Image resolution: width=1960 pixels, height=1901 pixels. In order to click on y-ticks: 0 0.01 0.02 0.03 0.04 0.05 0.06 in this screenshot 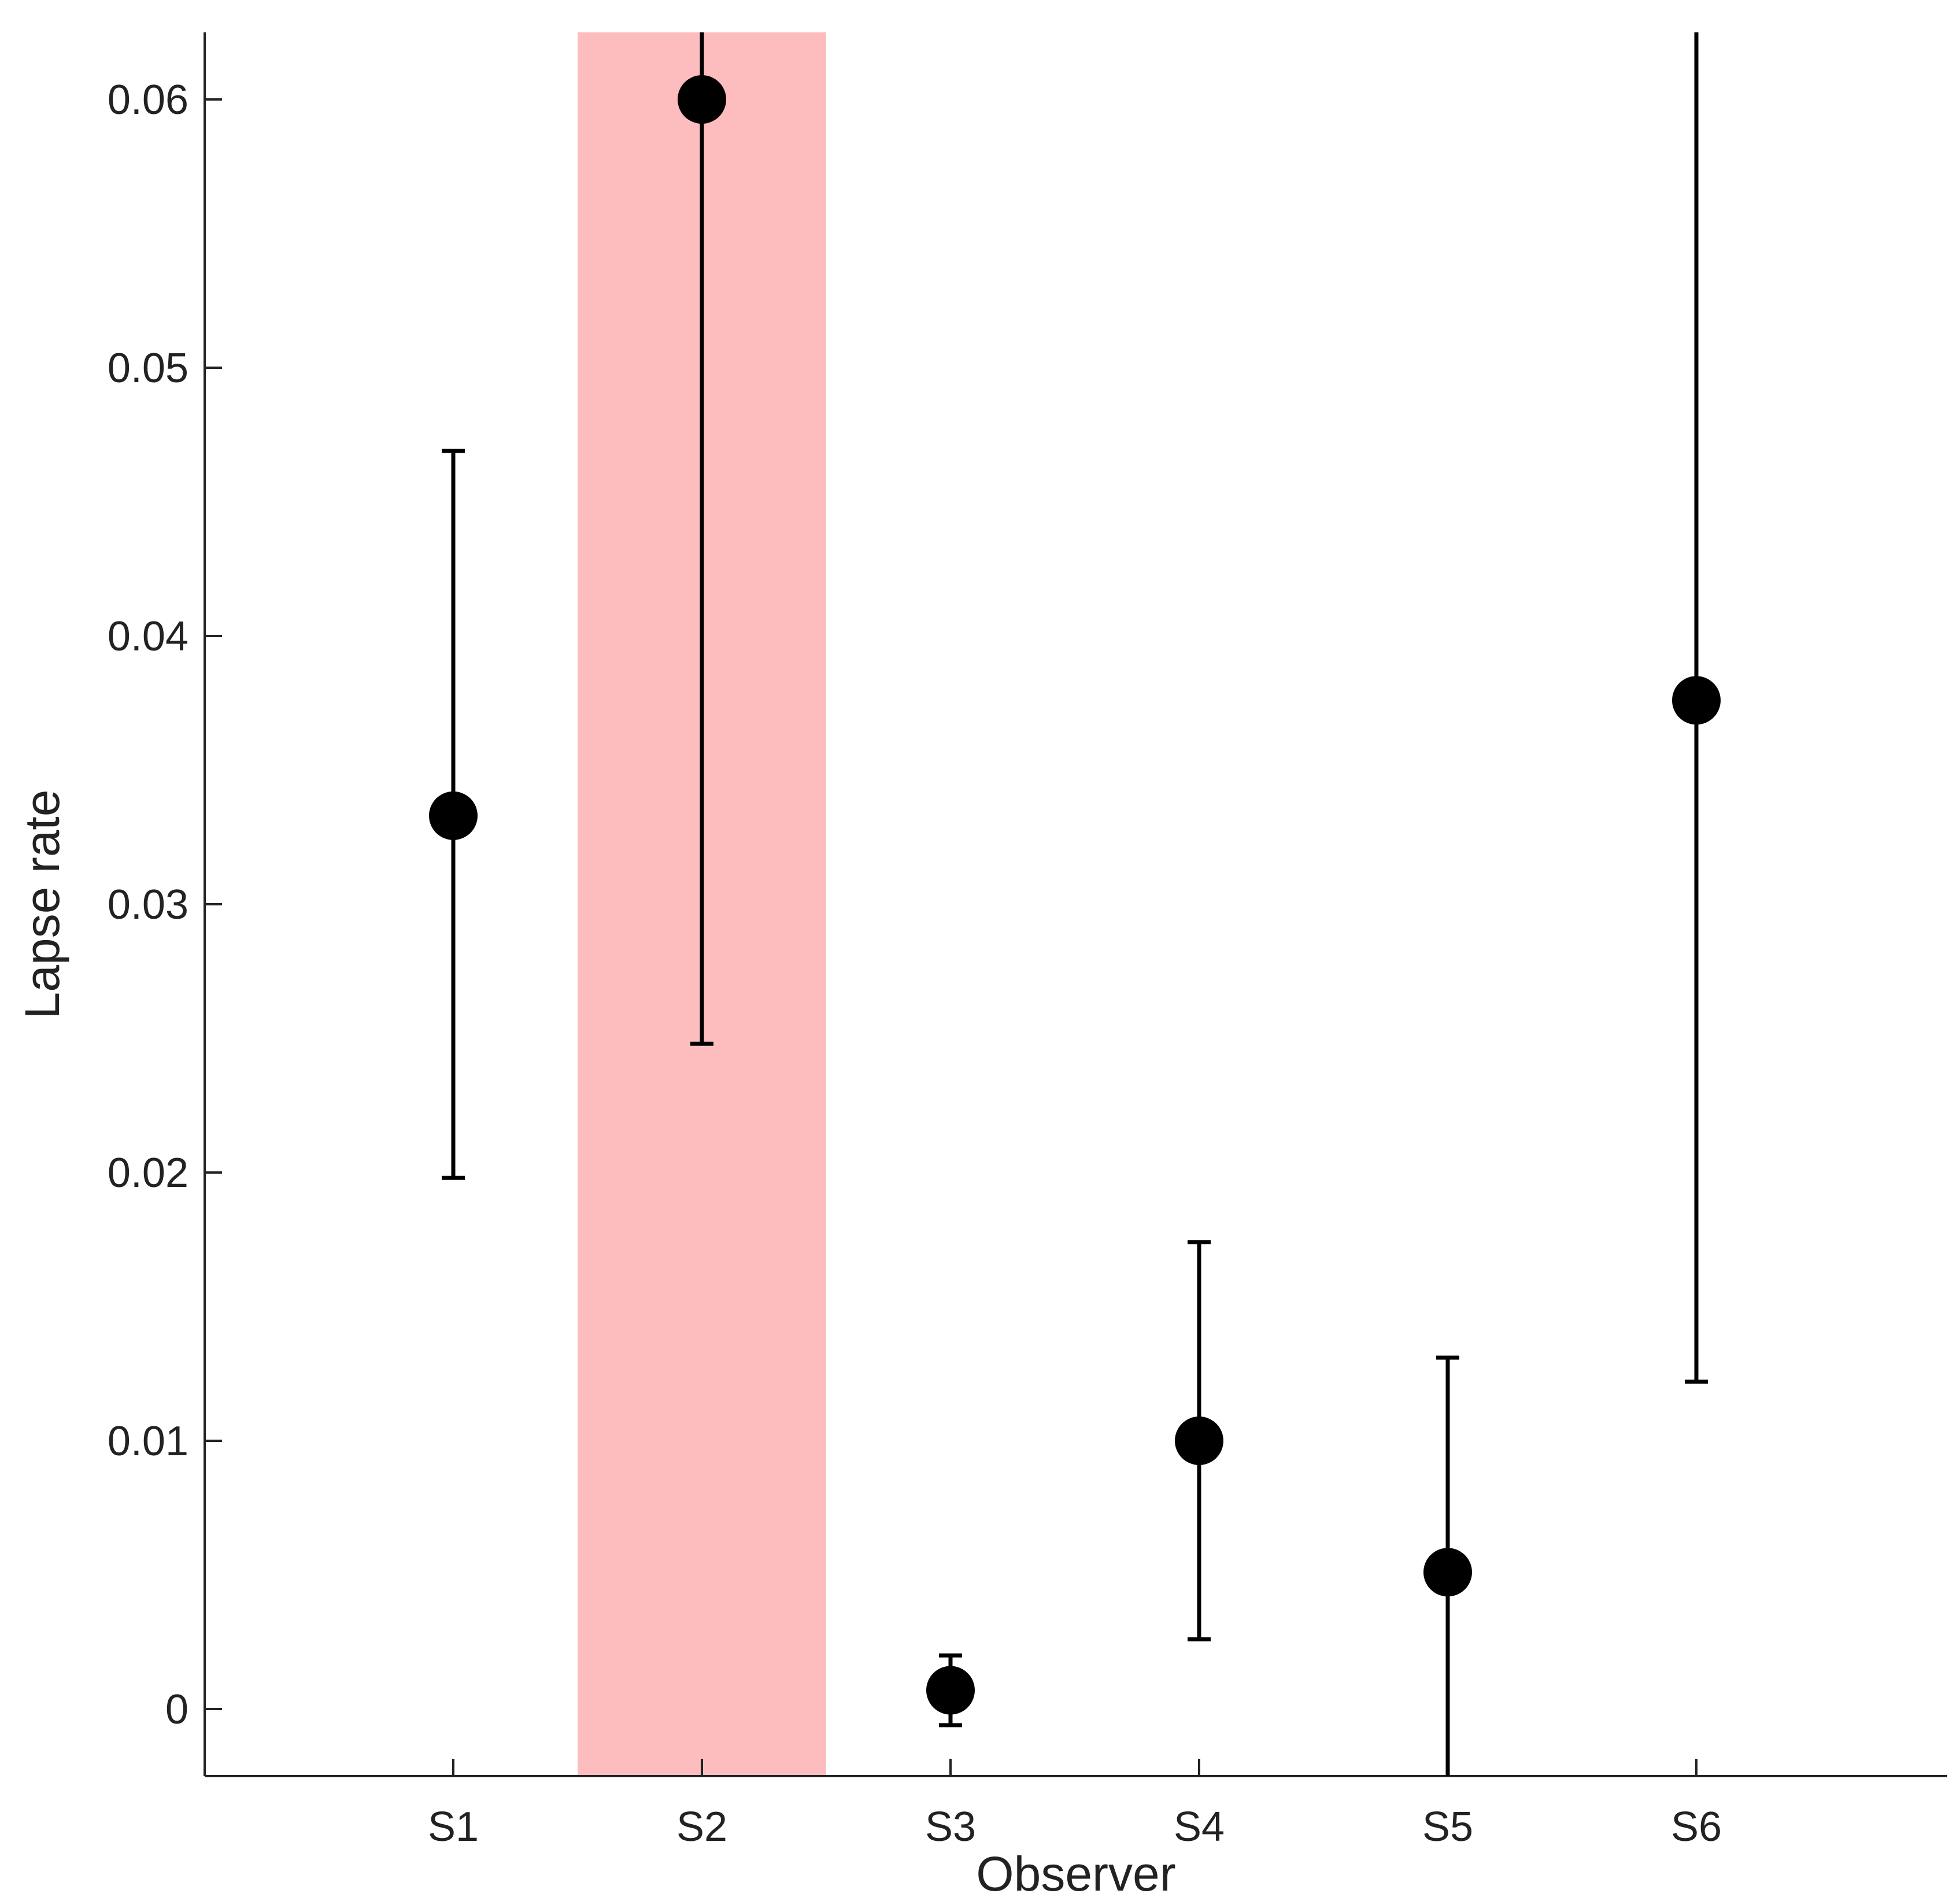, I will do `click(165, 905)`.